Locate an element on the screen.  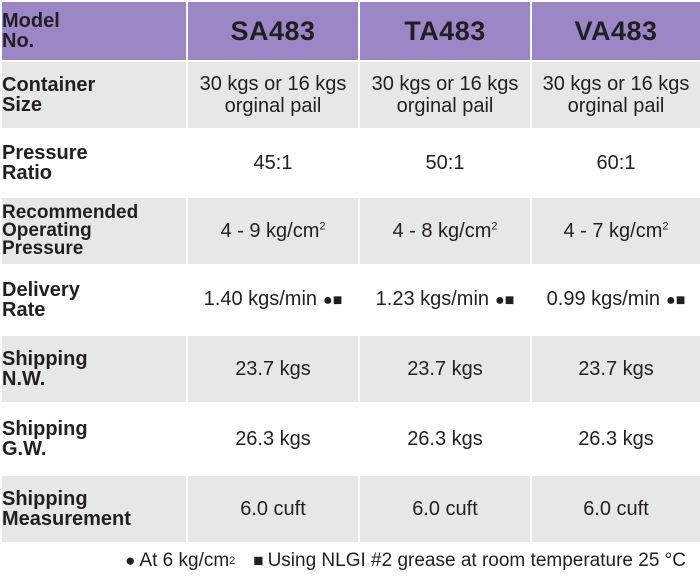
cell-value: 1.23 kgs/min ●■ is located at coordinates (445, 300).